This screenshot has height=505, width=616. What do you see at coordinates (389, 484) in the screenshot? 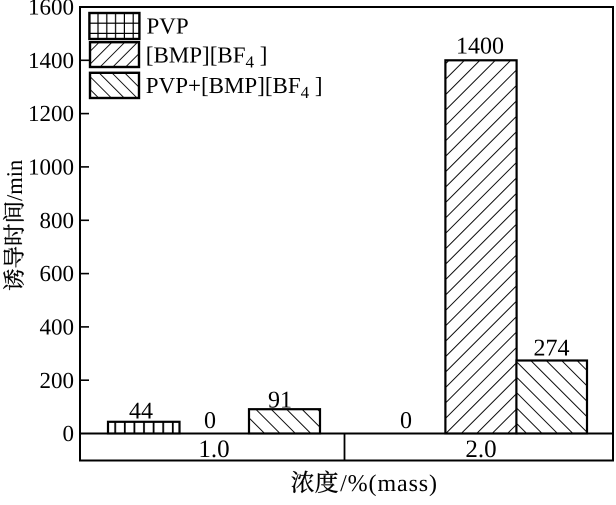
I see `svg-text: /%(mass)` at bounding box center [389, 484].